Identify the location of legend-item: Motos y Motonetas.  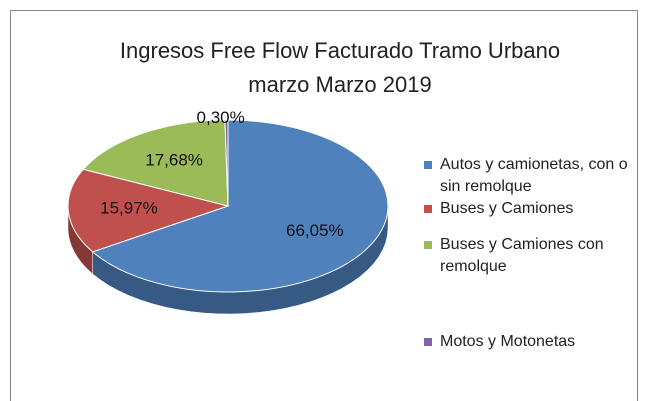
(525, 342).